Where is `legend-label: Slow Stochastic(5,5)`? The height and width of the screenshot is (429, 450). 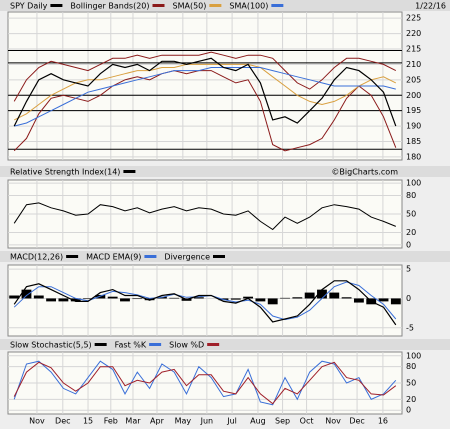 legend-label: Slow Stochastic(5,5) is located at coordinates (51, 345).